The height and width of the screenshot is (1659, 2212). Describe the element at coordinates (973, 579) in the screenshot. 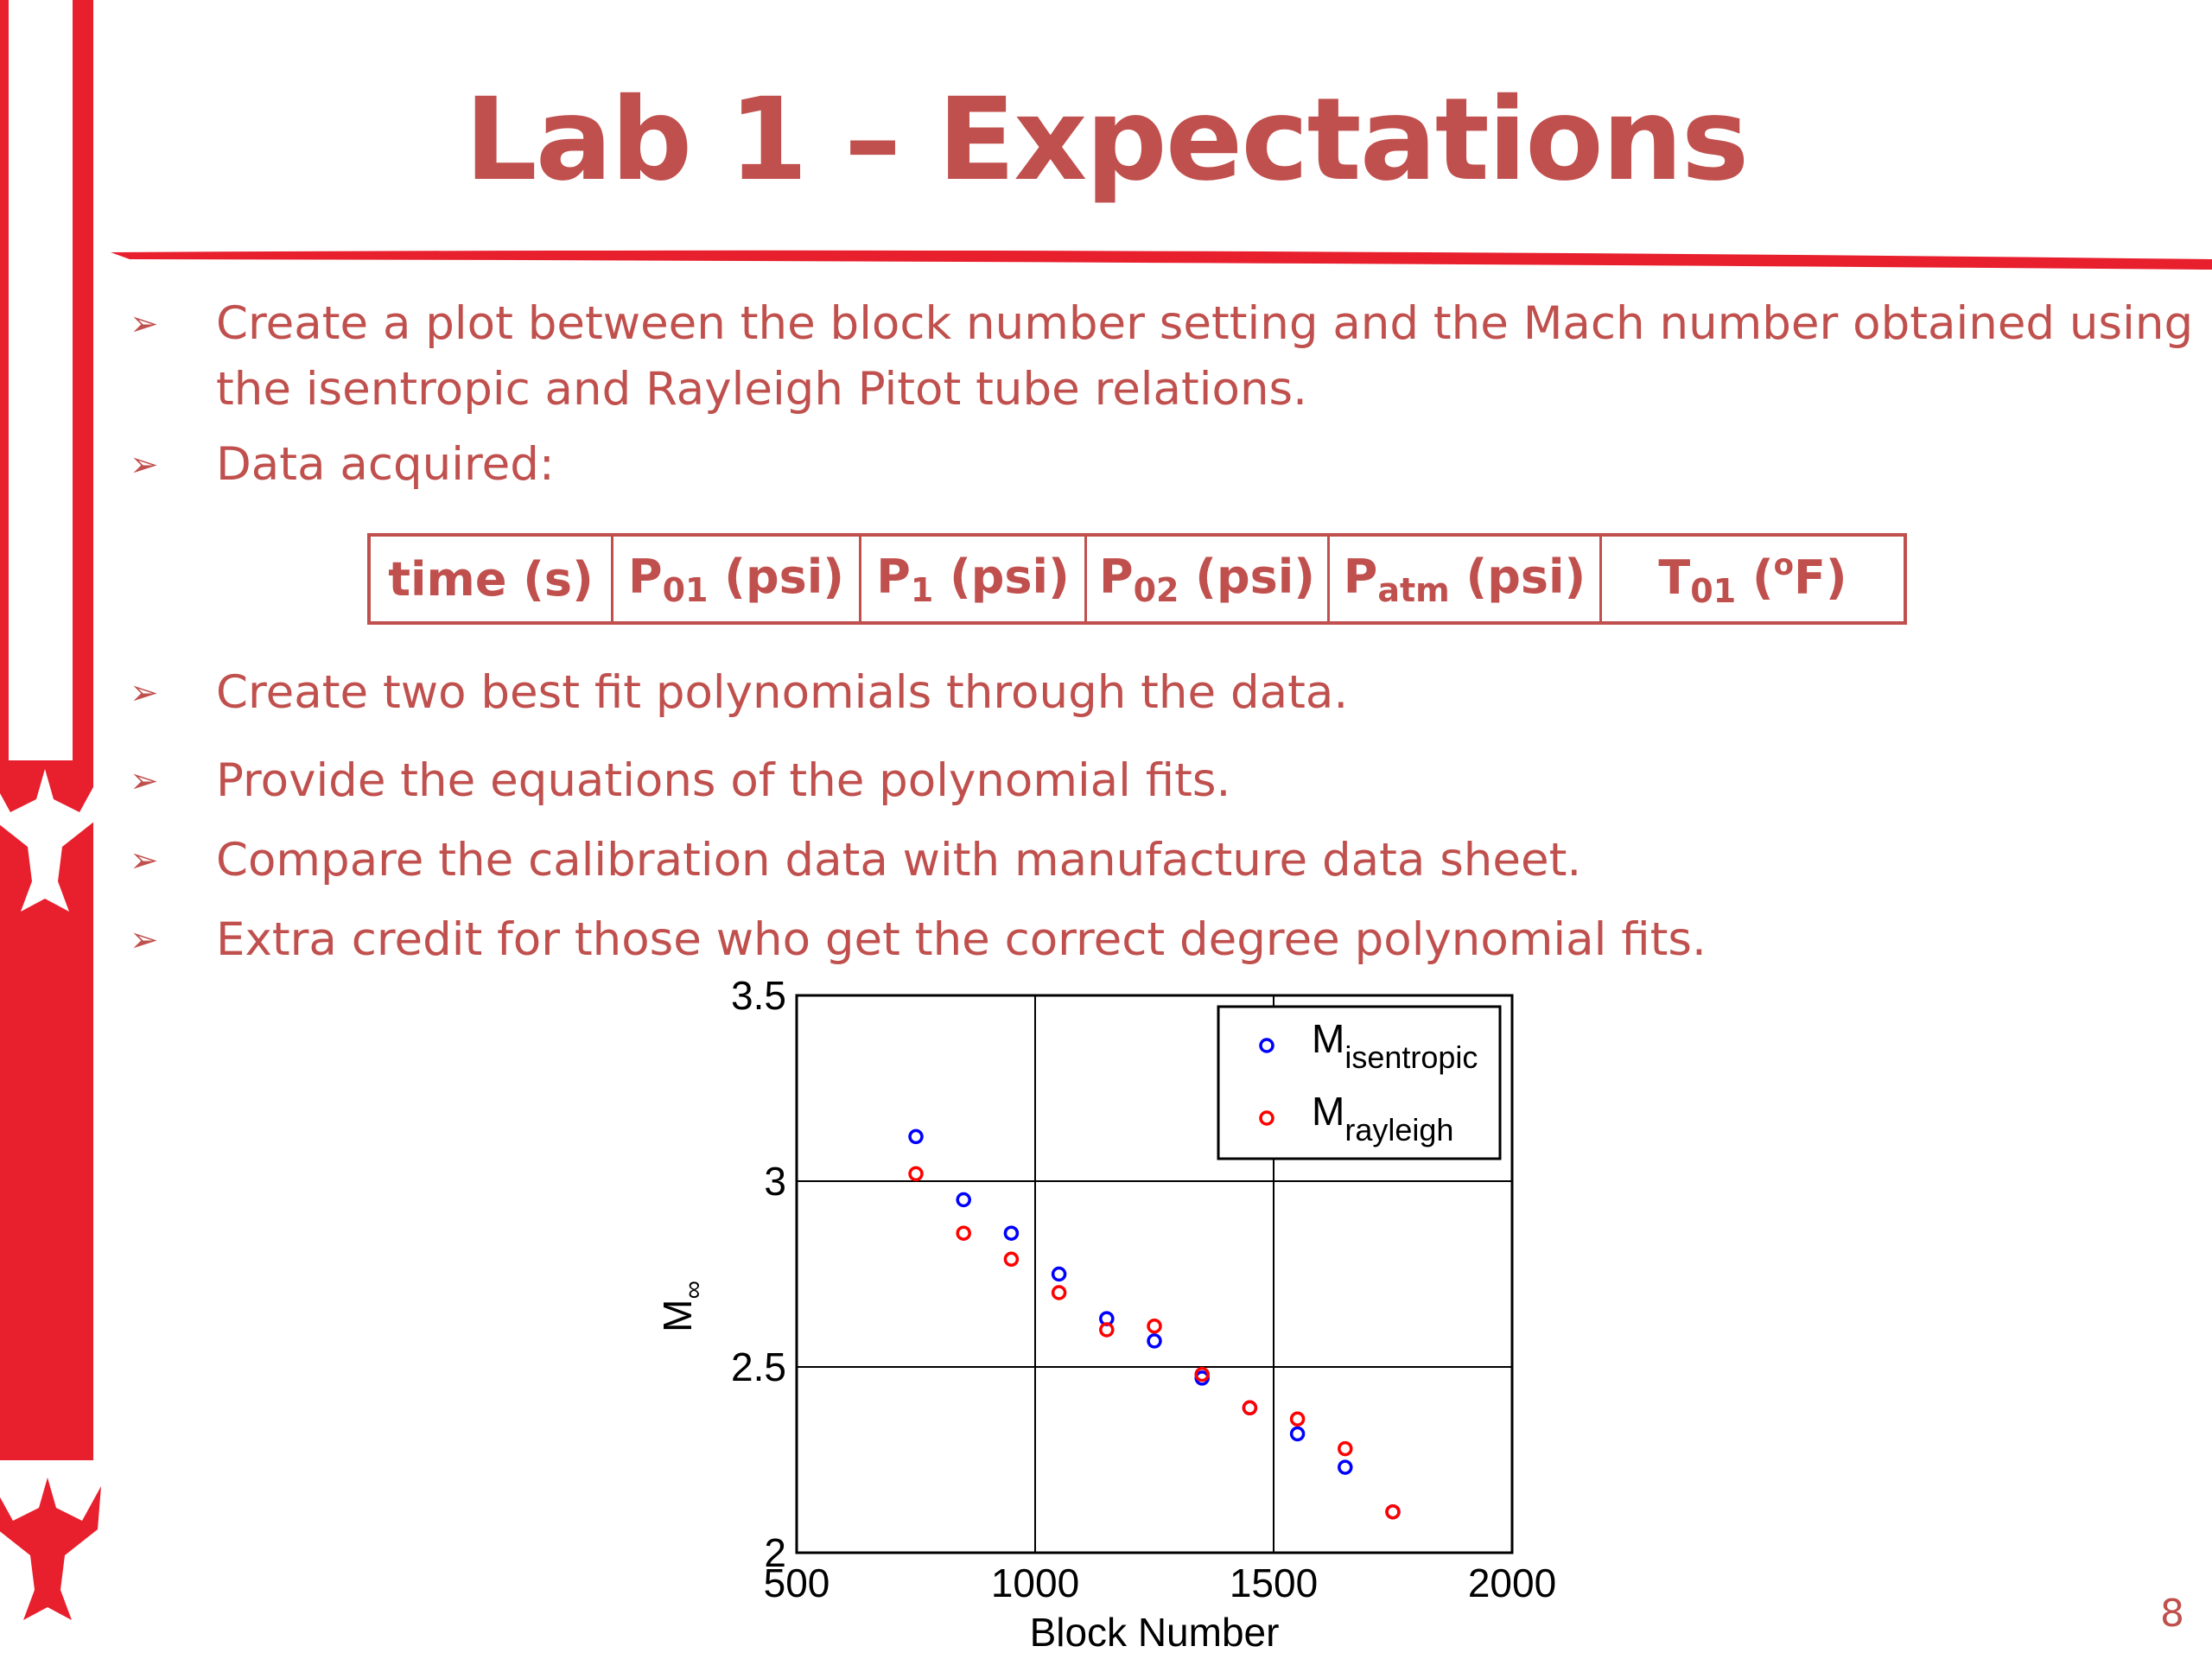

I see `table-header-cell: P1 (psi)` at that location.